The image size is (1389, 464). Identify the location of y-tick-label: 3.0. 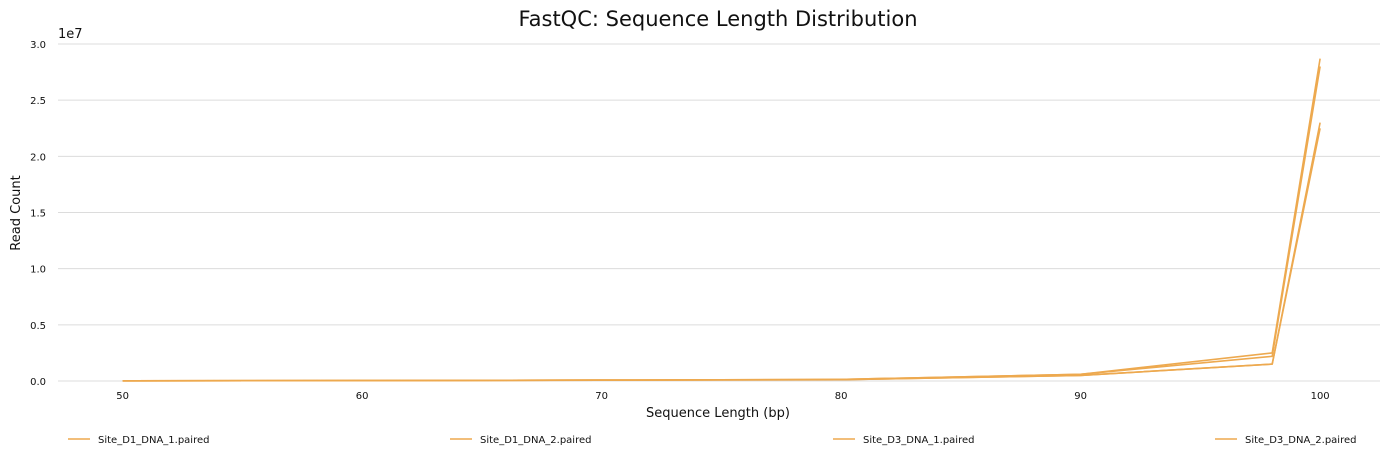
(38, 45).